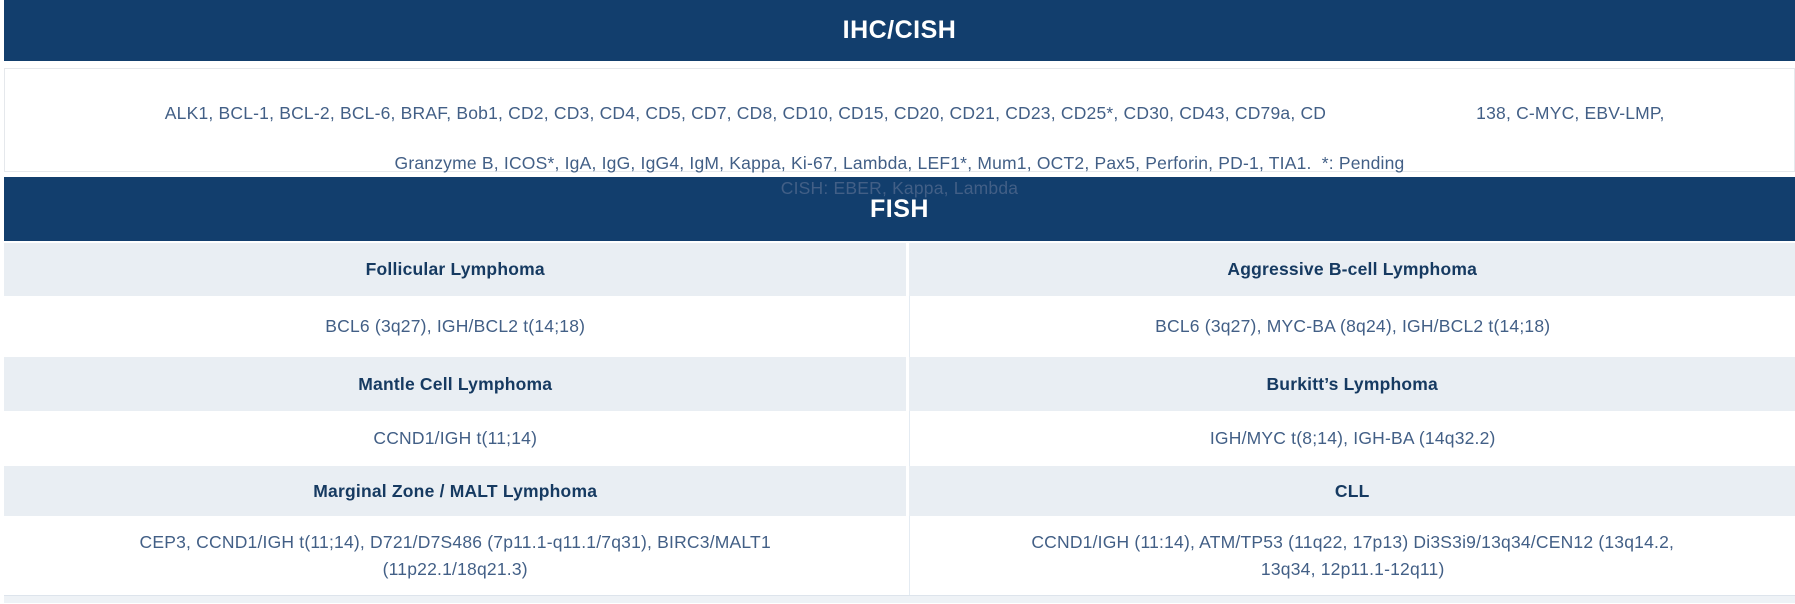  Describe the element at coordinates (455, 491) in the screenshot. I see `header-cell-marginal-zone-malt-lymphoma: Marginal Zone / MALT Lymphoma` at that location.